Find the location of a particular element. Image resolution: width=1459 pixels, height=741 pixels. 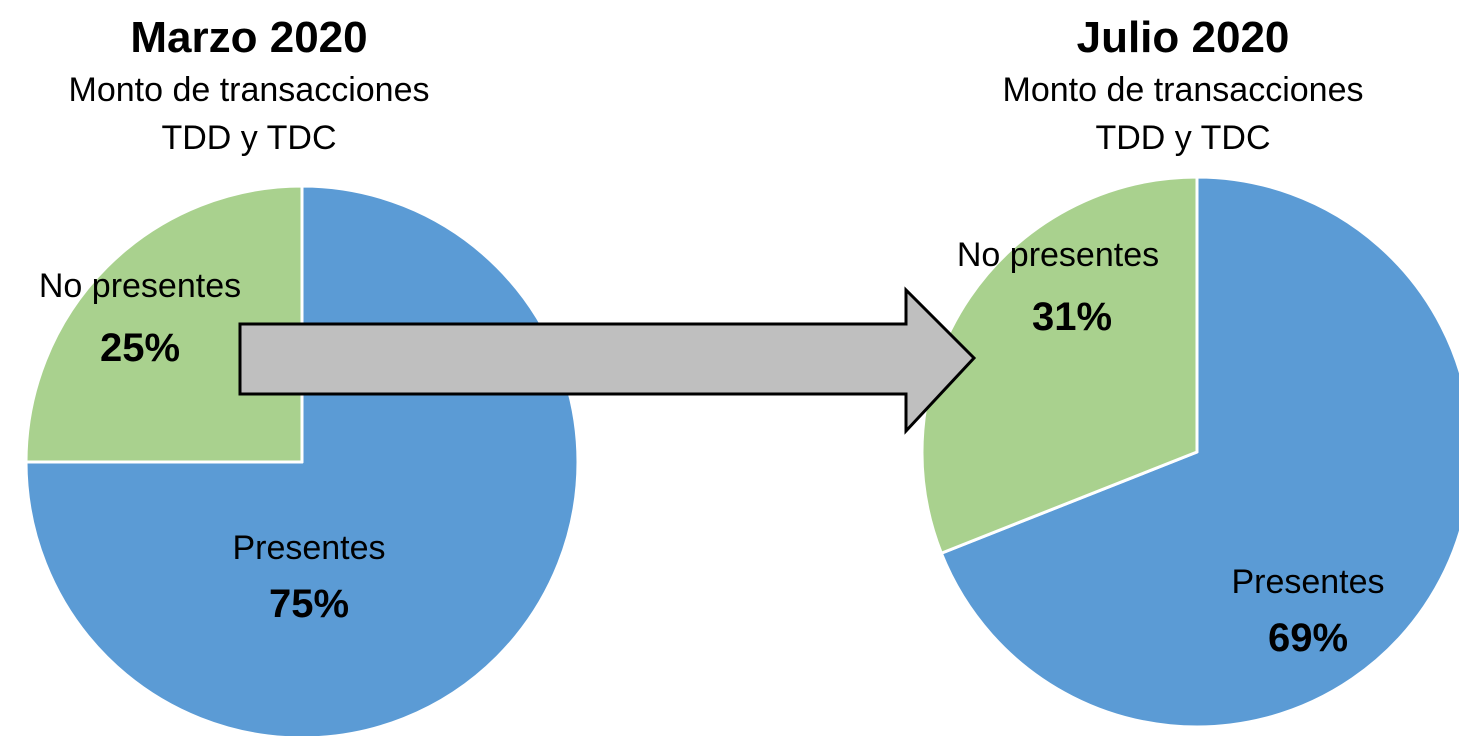

chart-subtitle-line1-julio: Monto de transacciones is located at coordinates (1183, 90).